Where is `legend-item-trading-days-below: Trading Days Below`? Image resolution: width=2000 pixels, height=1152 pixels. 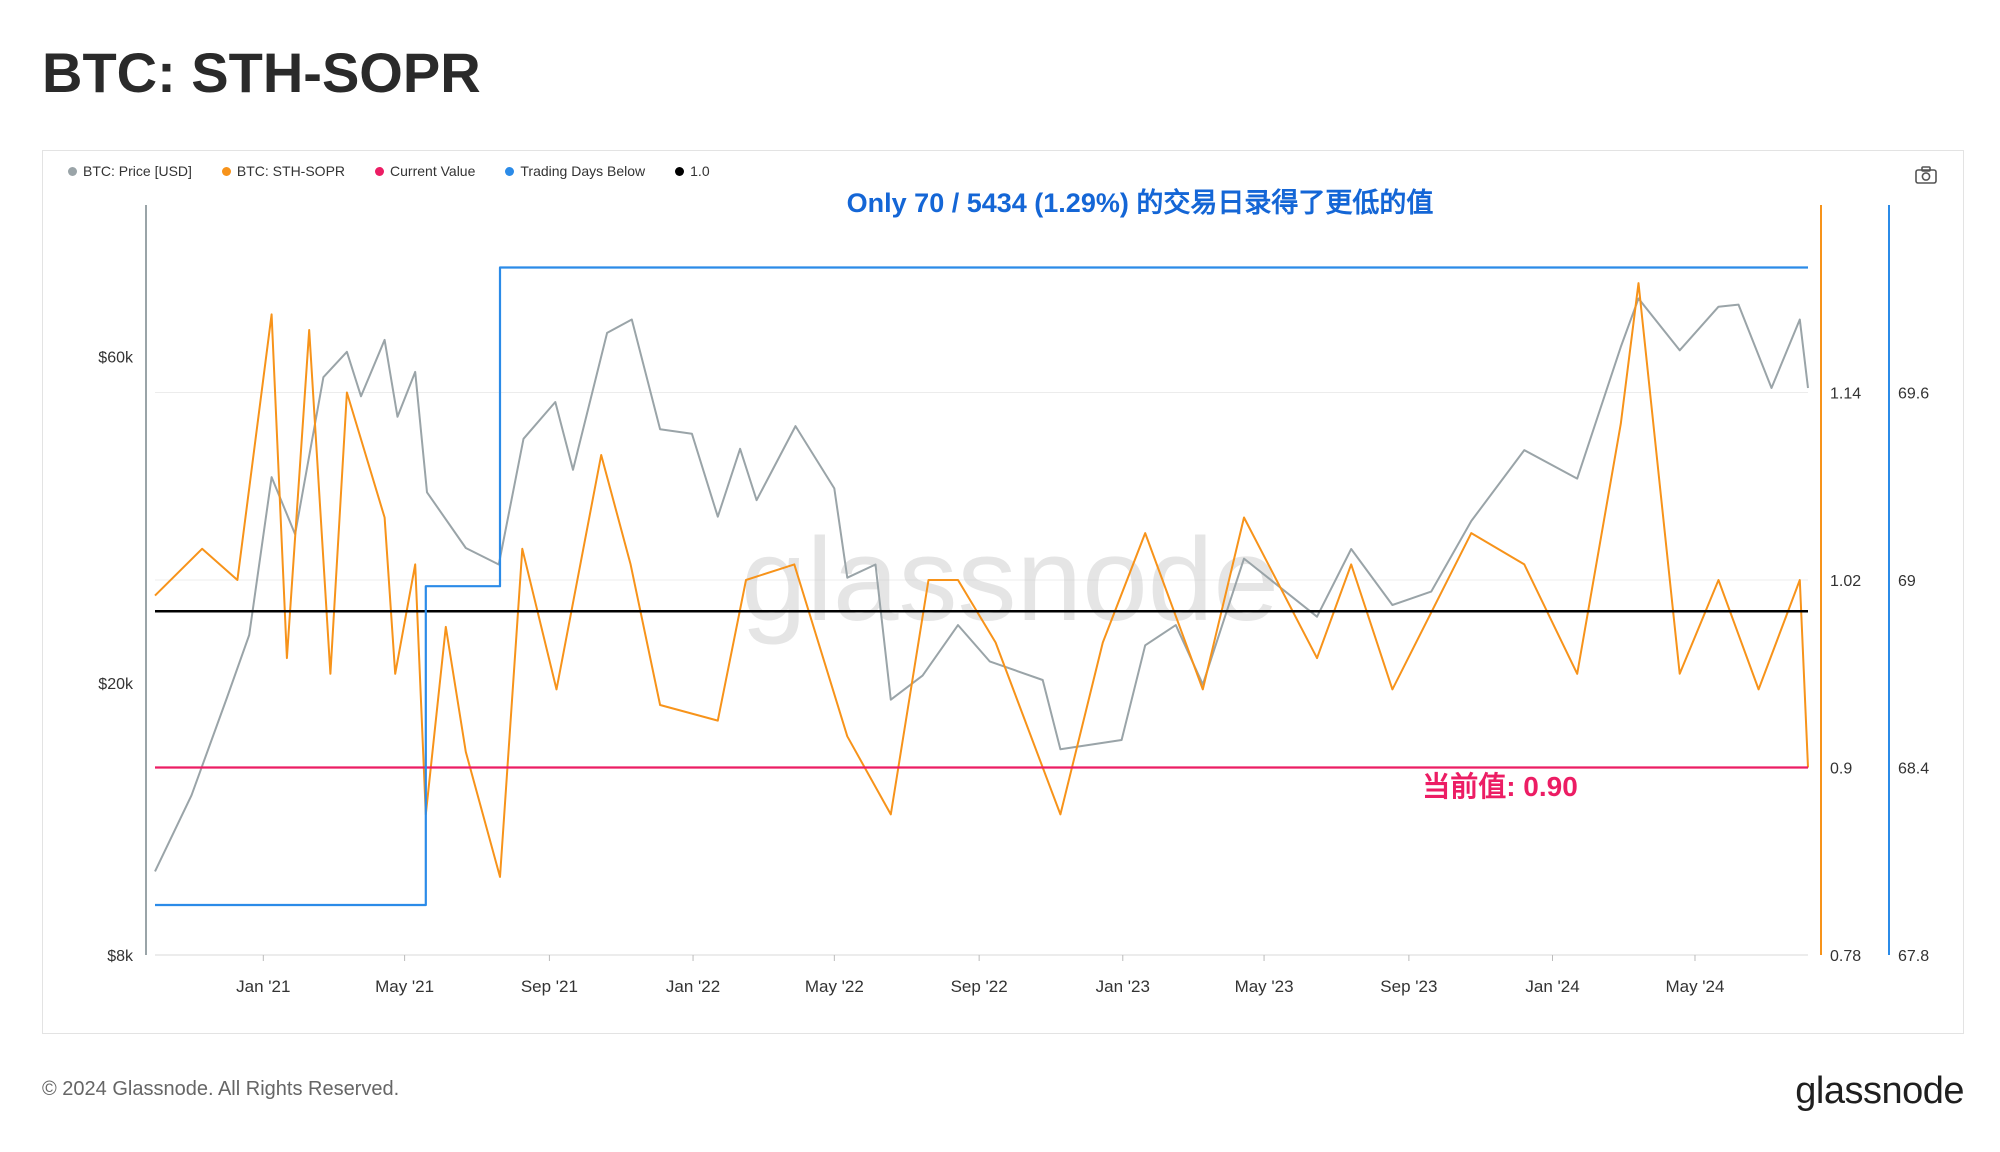 legend-item-trading-days-below: Trading Days Below is located at coordinates (575, 171).